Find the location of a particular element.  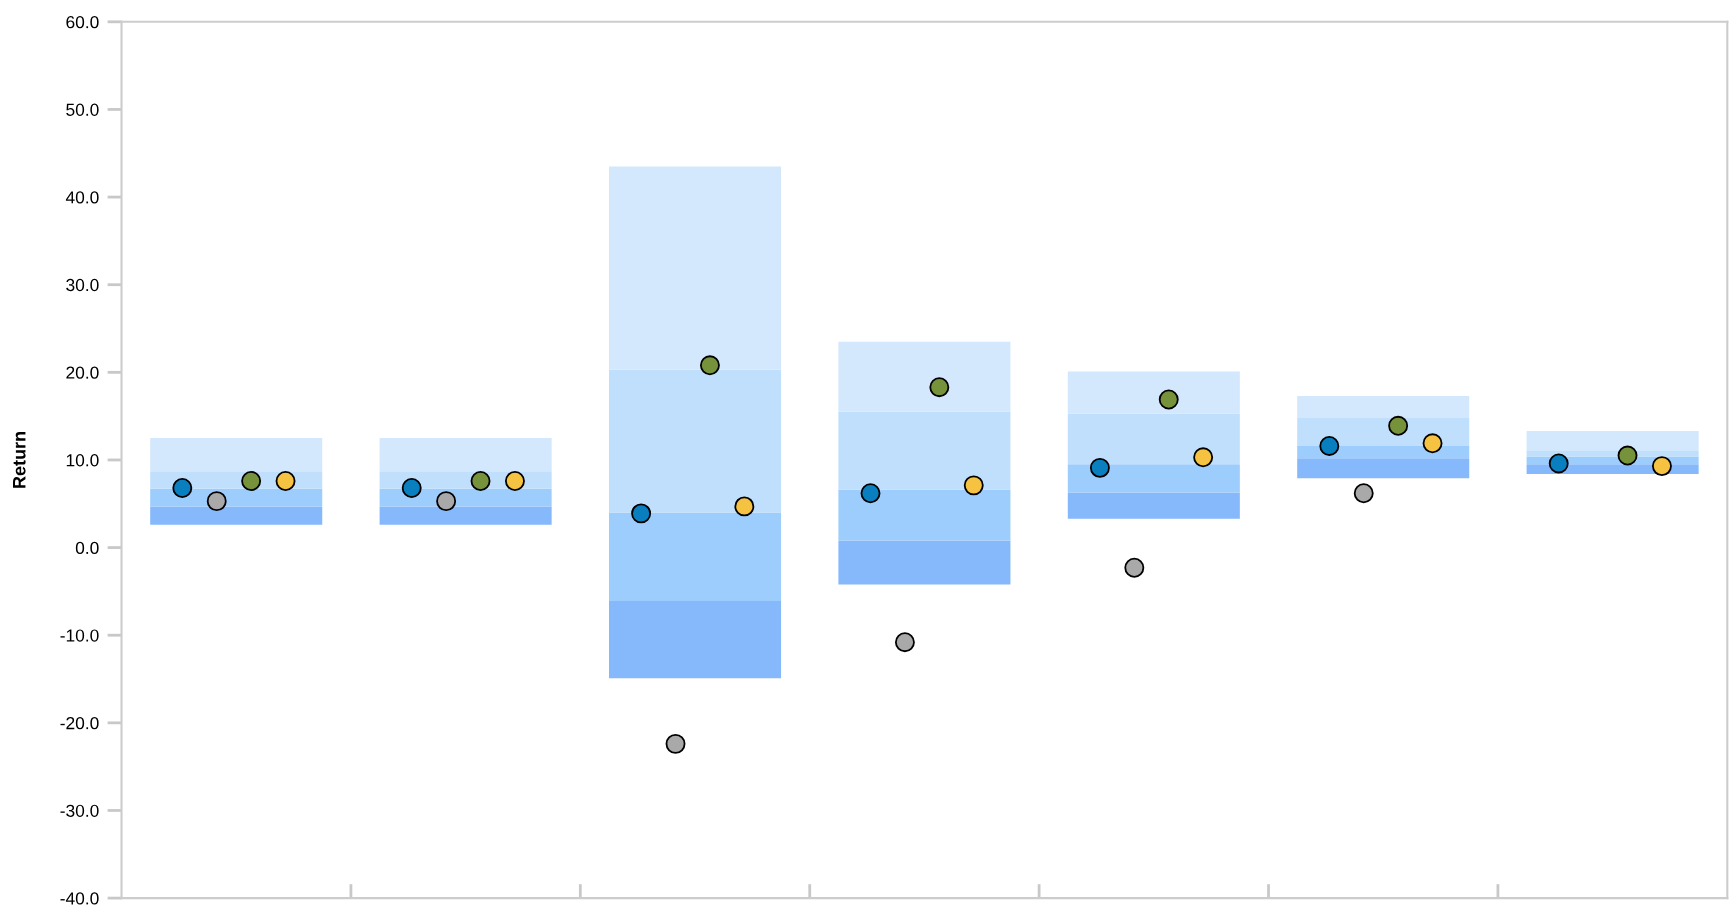

y-tick-label: 60.0 is located at coordinates (82, 22).